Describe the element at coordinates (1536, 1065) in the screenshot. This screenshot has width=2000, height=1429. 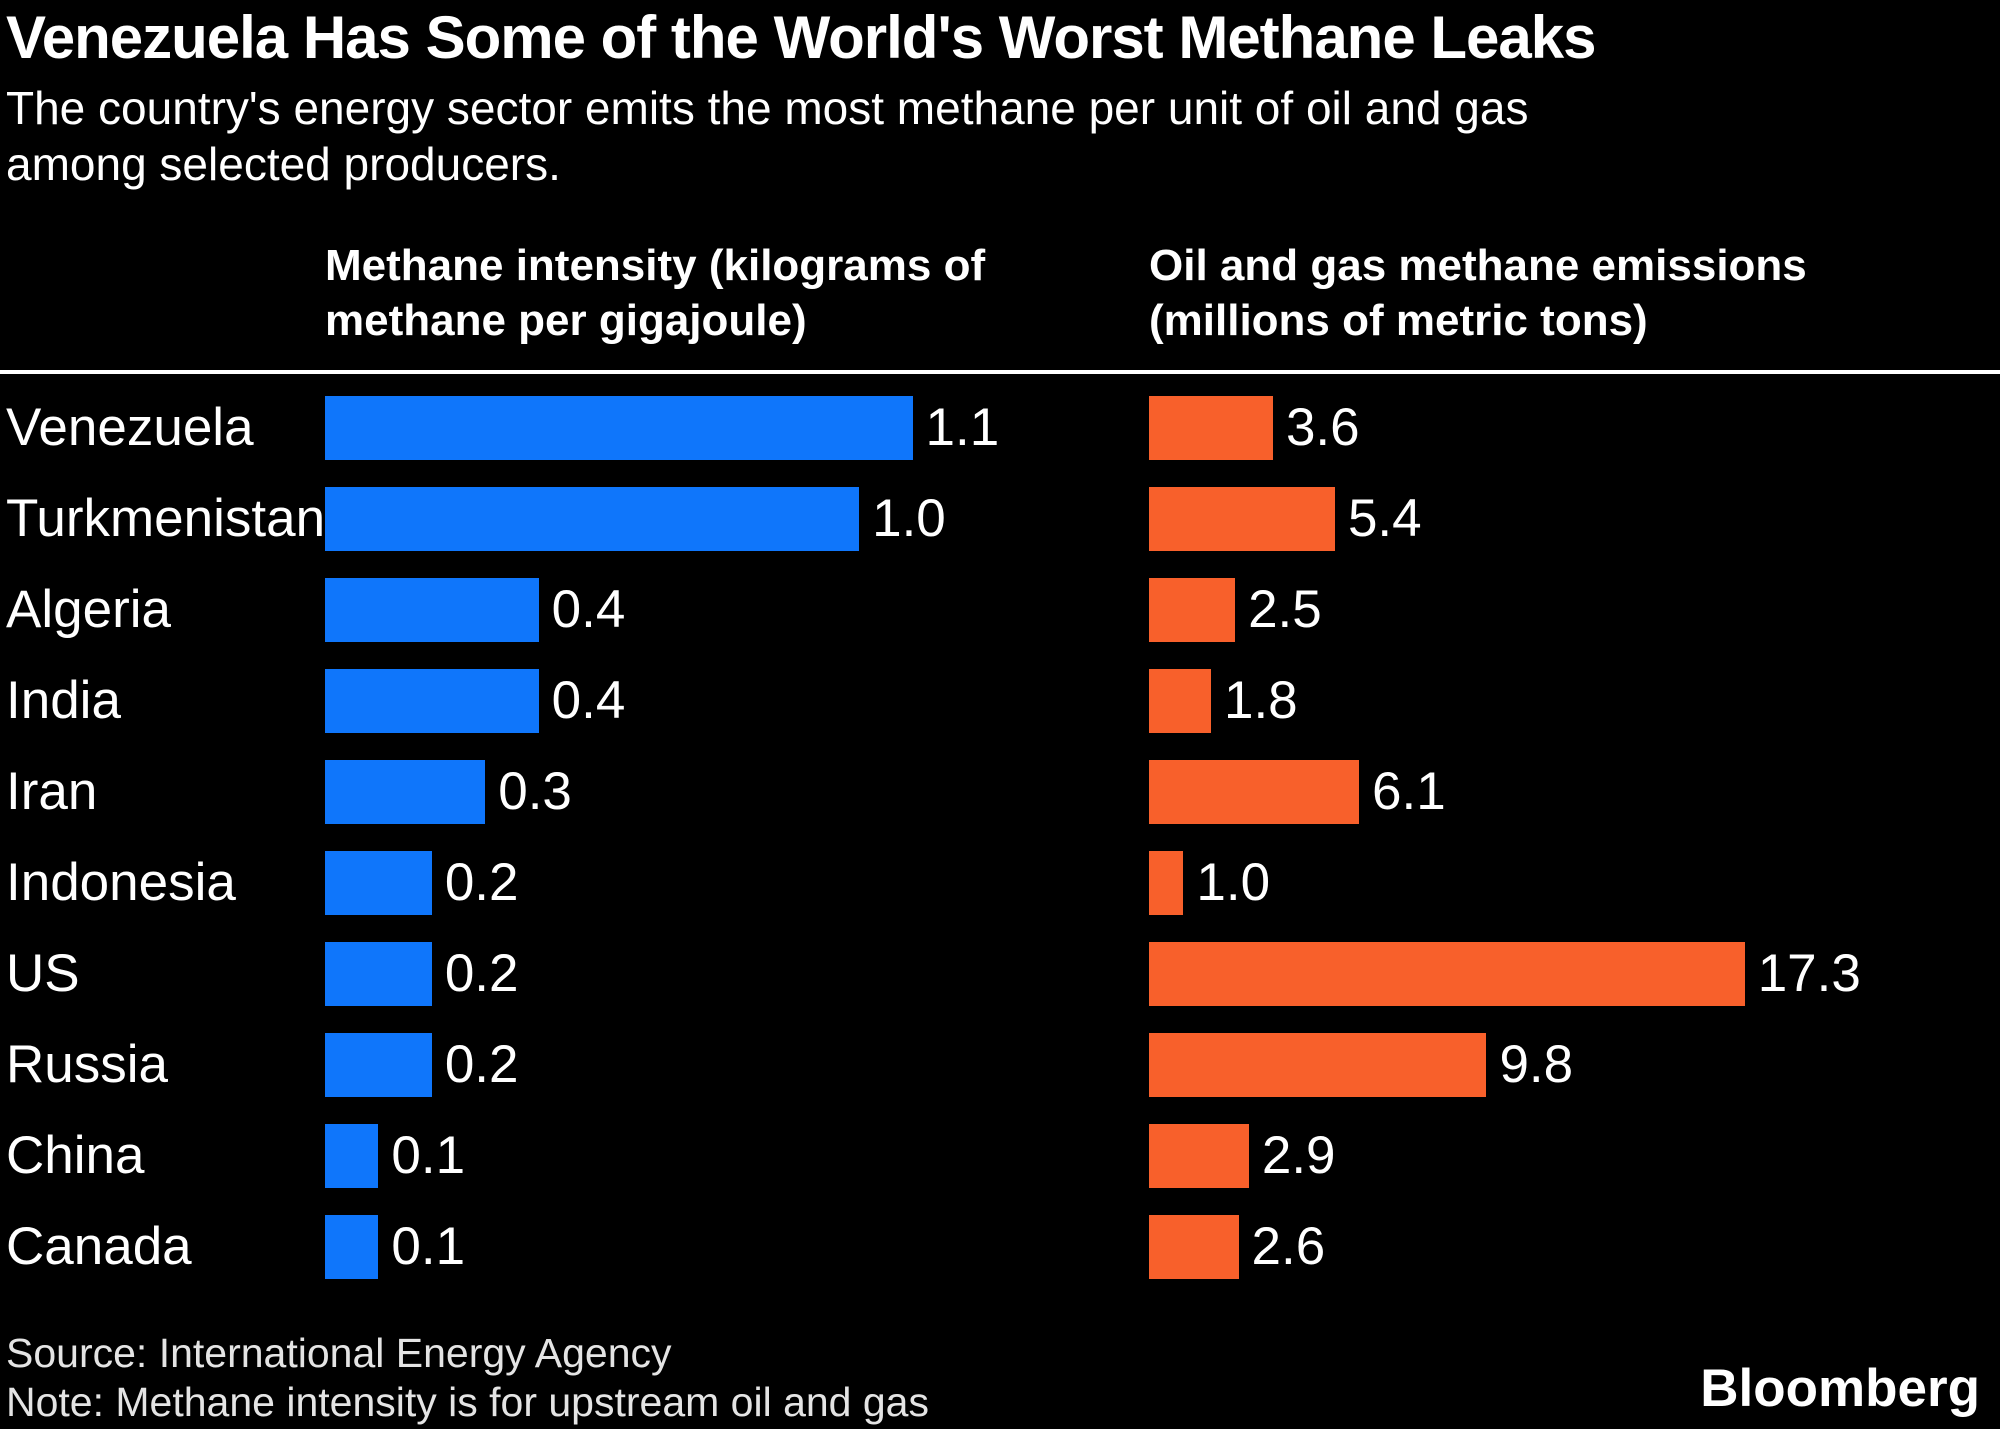
I see `emissions-value: 9.8` at that location.